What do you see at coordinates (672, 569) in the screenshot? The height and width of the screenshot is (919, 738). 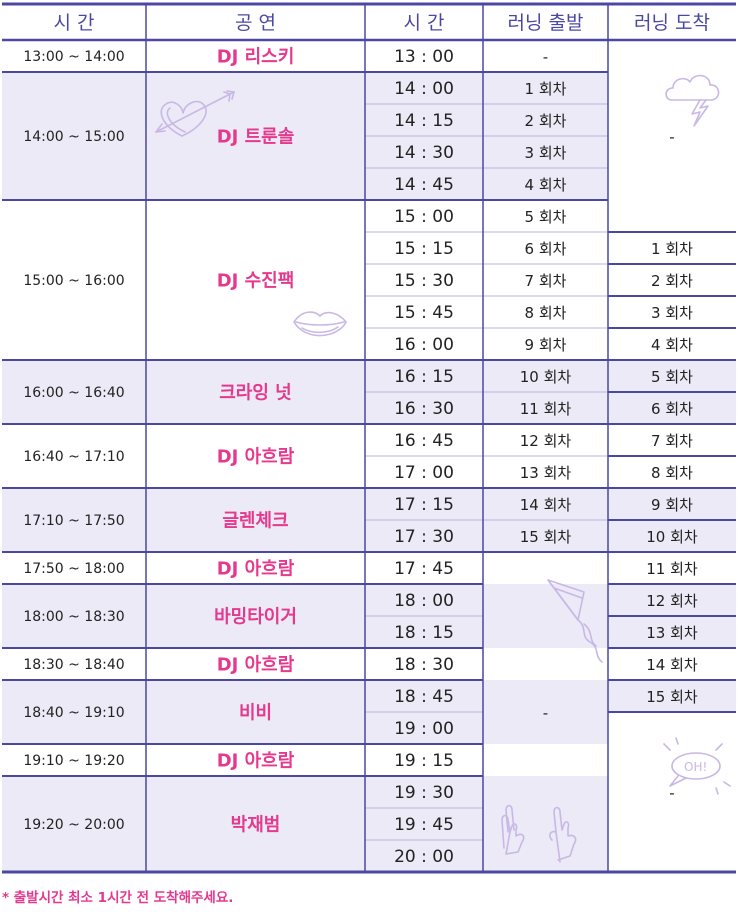 I see `arrival-round: 11 회차` at bounding box center [672, 569].